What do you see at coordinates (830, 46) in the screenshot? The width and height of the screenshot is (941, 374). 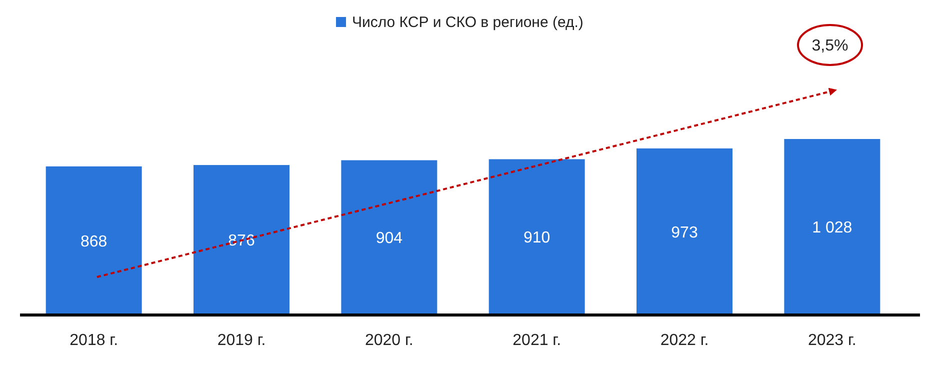 I see `text: 3,5%` at bounding box center [830, 46].